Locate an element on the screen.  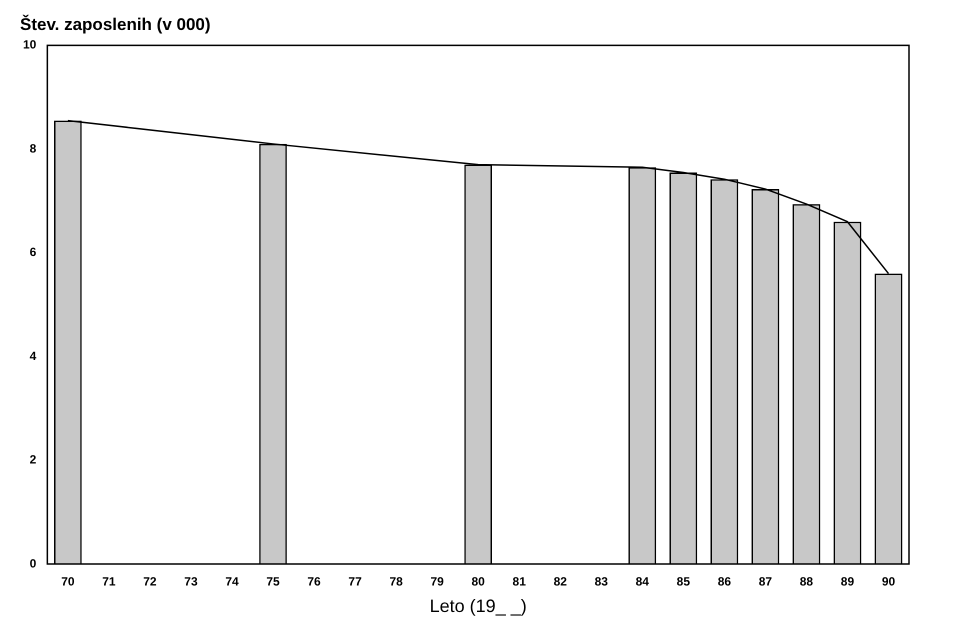
x-tick-label: 84 is located at coordinates (643, 581).